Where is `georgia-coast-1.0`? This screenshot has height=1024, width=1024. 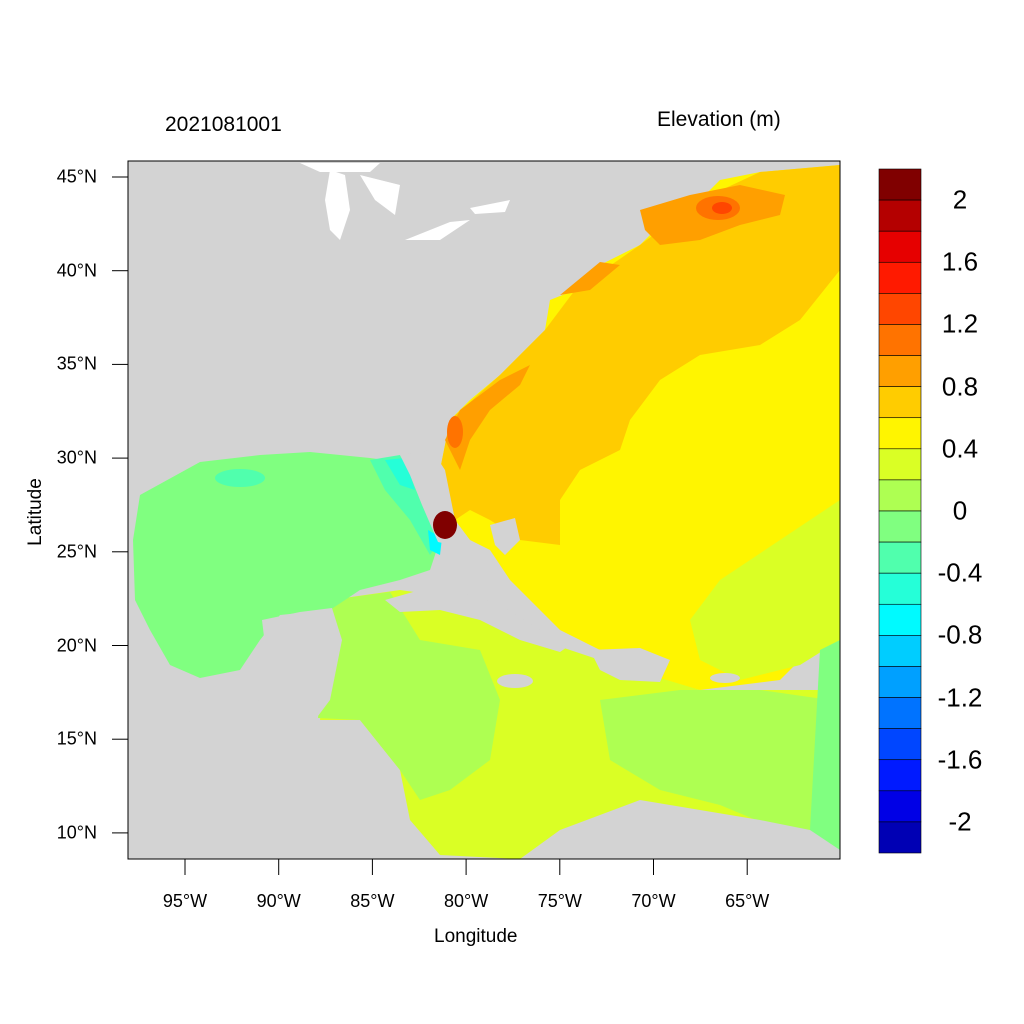 georgia-coast-1.0 is located at coordinates (487, 417).